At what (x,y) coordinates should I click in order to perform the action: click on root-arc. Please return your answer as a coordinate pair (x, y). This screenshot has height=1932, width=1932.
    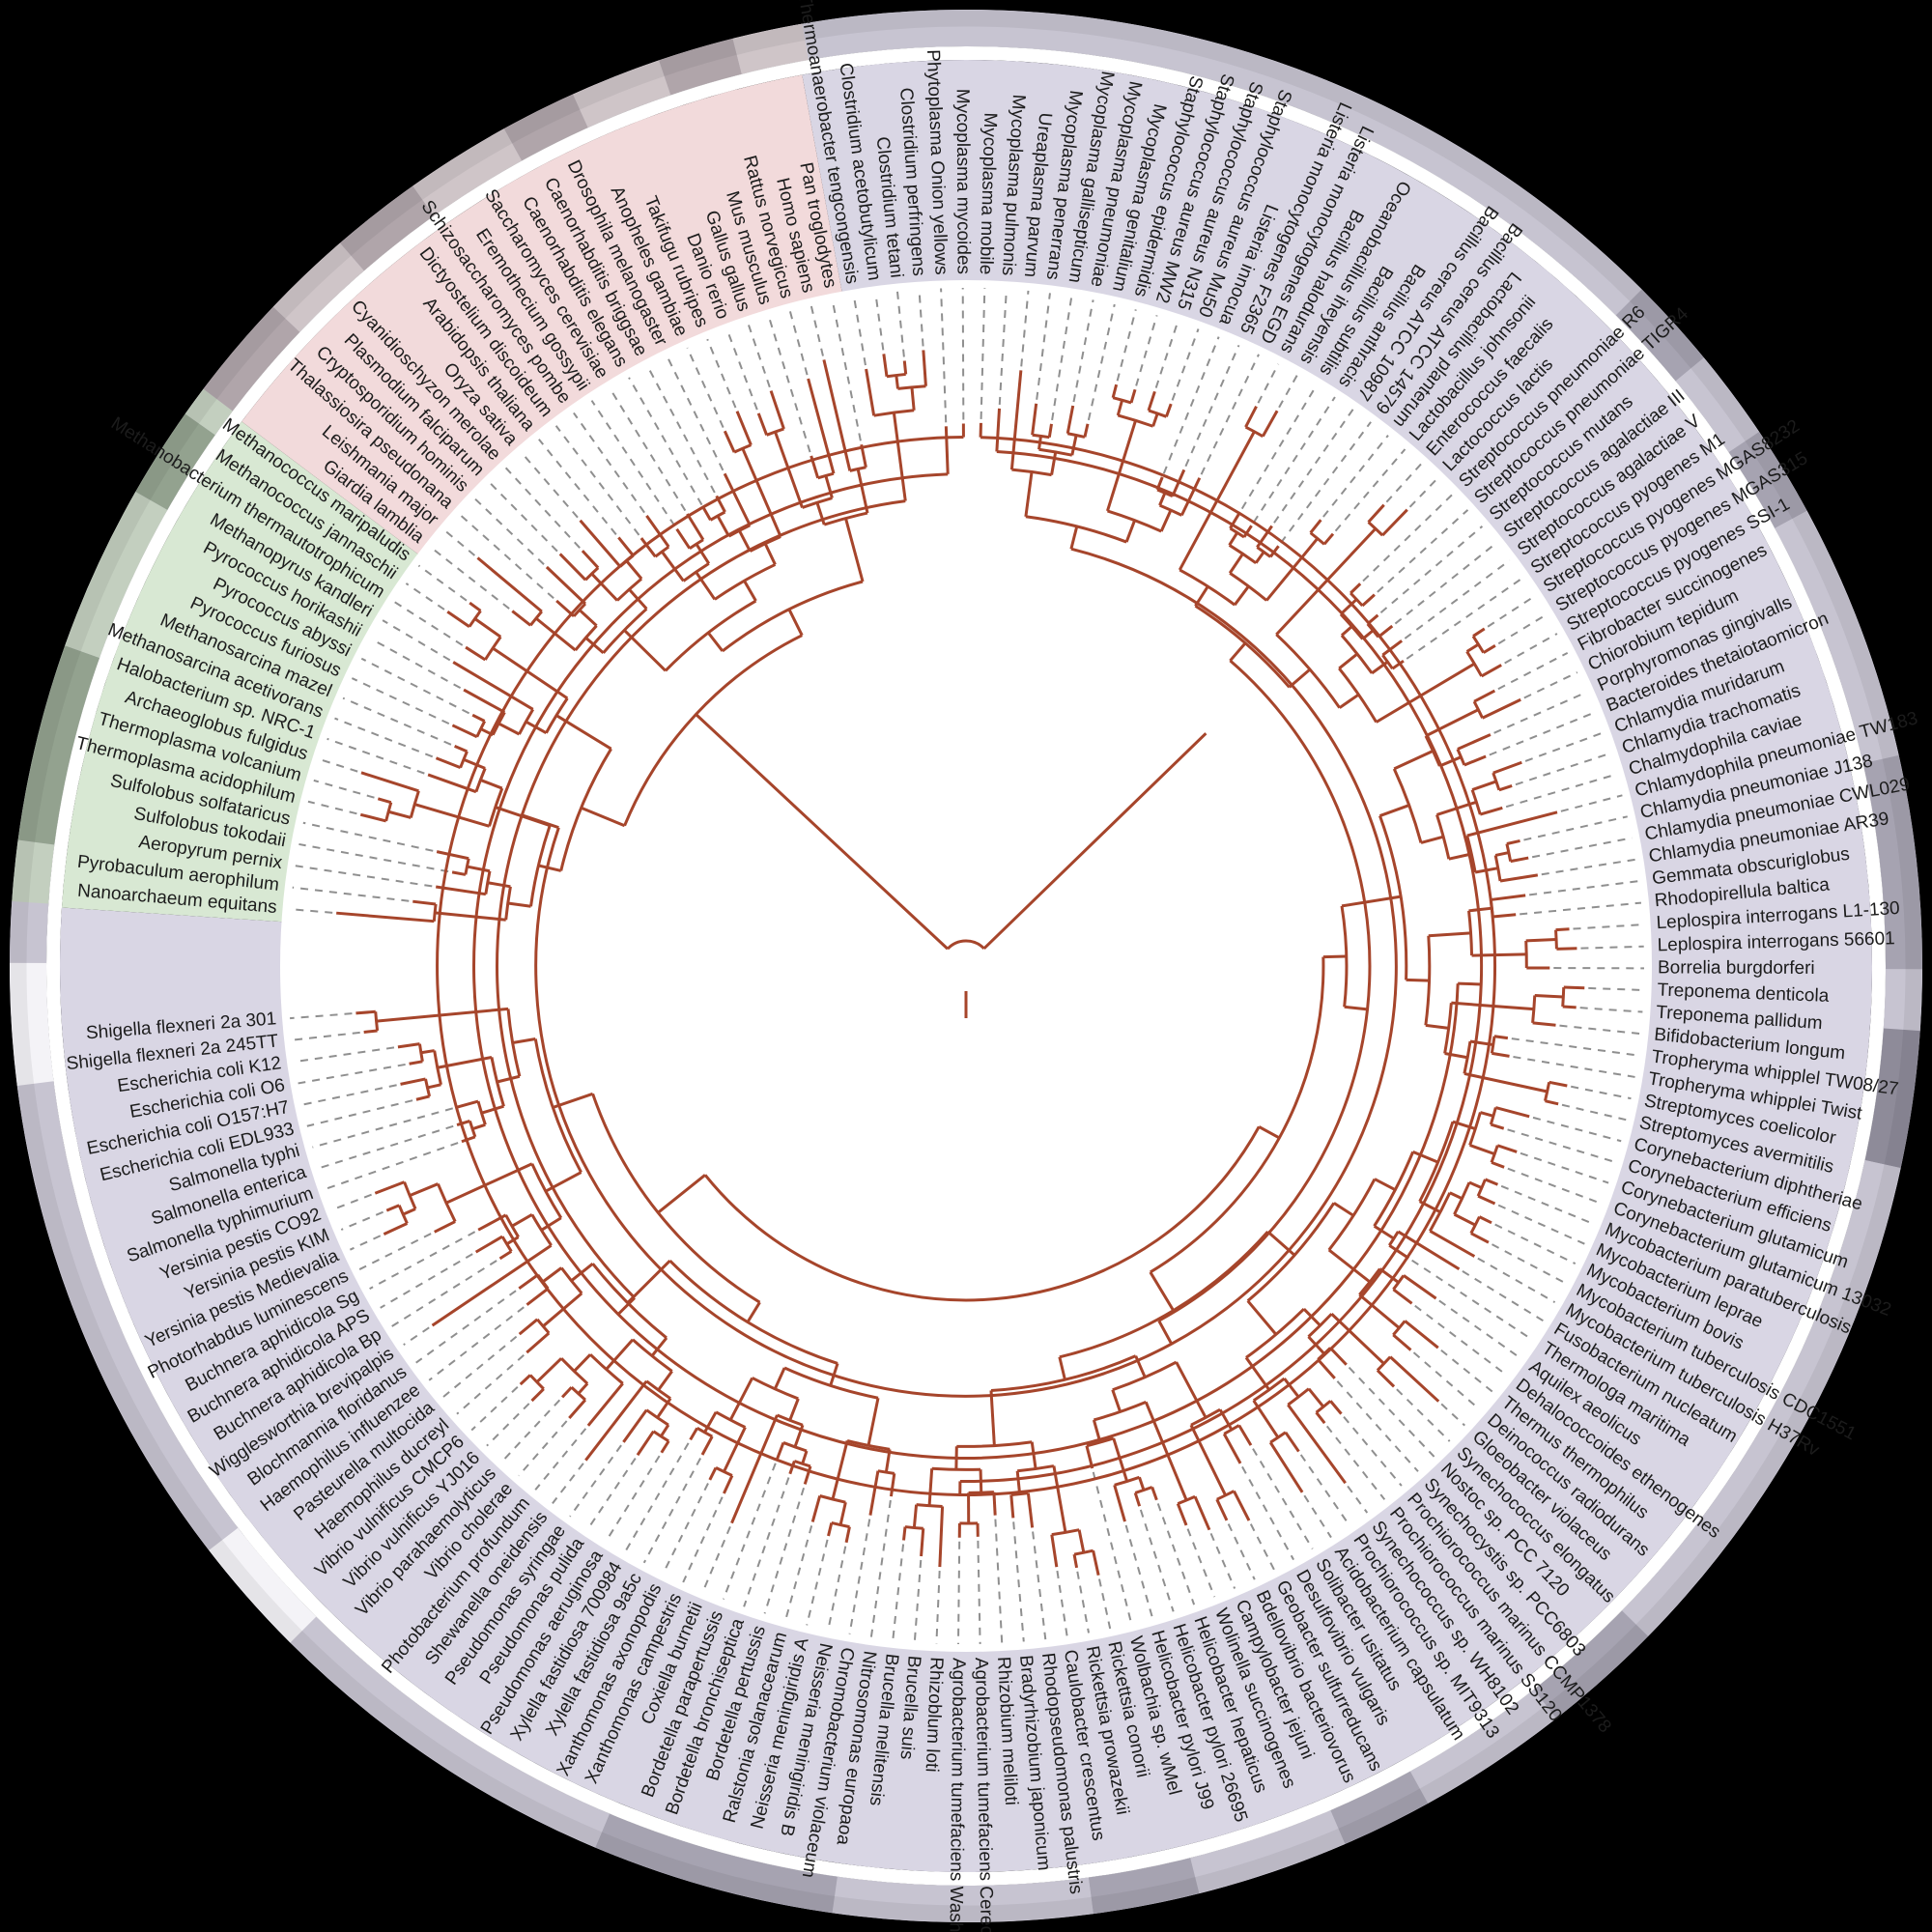
    Looking at the image, I should click on (965, 945).